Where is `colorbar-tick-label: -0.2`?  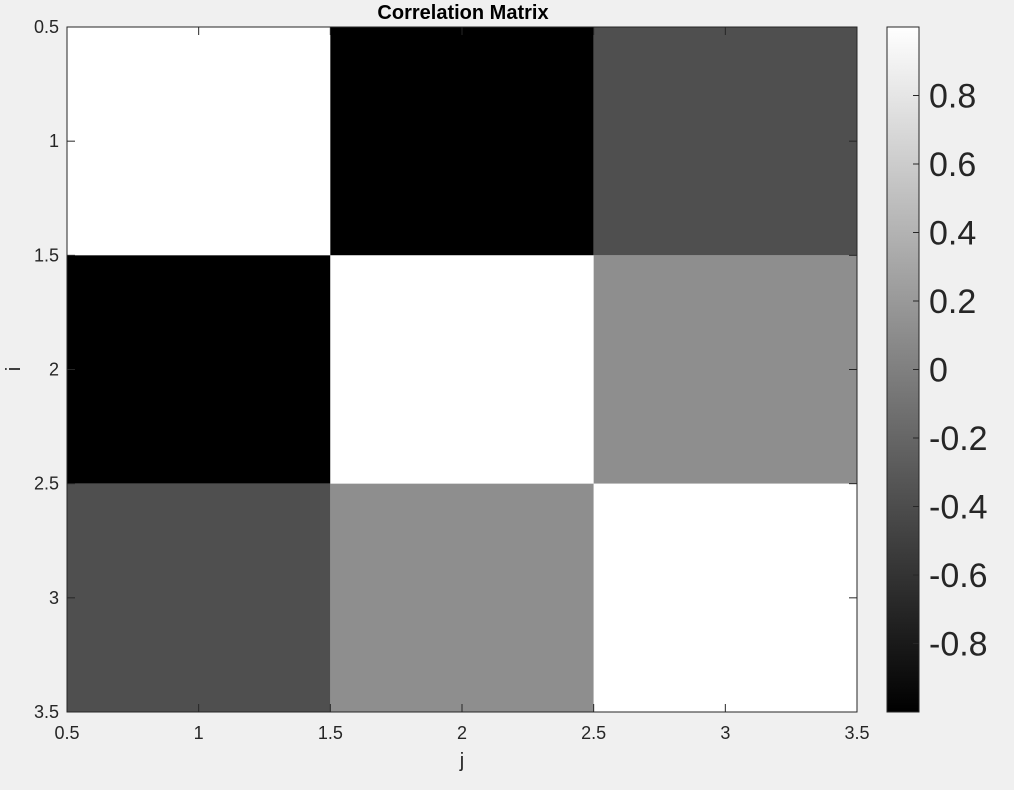
colorbar-tick-label: -0.2 is located at coordinates (958, 439).